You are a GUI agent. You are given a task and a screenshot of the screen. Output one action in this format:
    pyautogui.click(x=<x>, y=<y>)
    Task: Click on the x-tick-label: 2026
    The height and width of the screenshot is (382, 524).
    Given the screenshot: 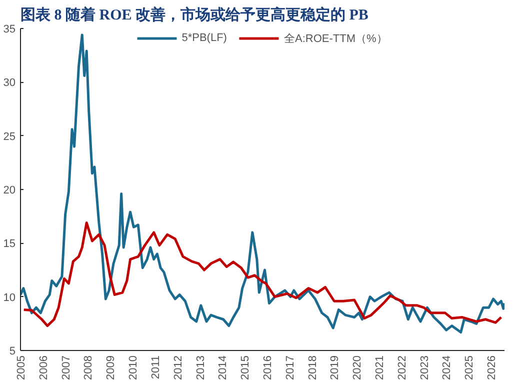 What is the action you would take?
    pyautogui.click(x=492, y=367)
    